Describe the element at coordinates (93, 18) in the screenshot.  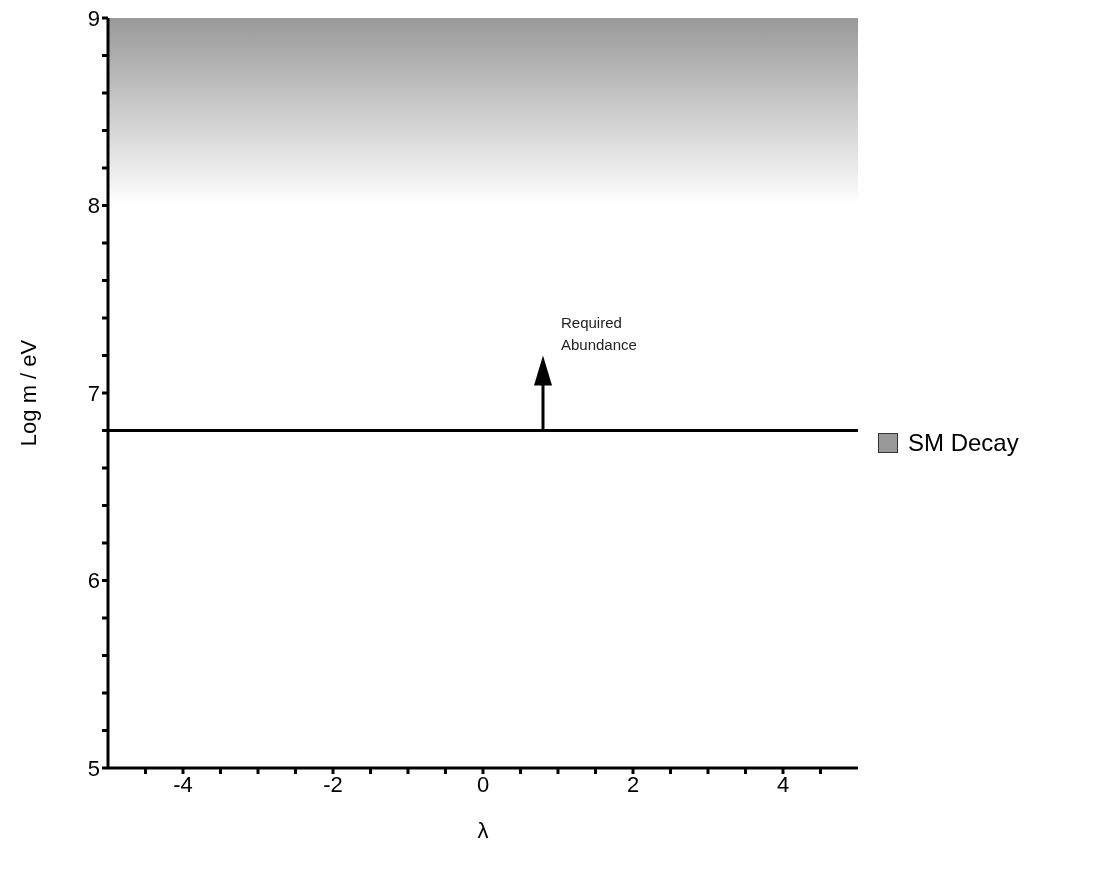
I see `y-tick-label: 9` at that location.